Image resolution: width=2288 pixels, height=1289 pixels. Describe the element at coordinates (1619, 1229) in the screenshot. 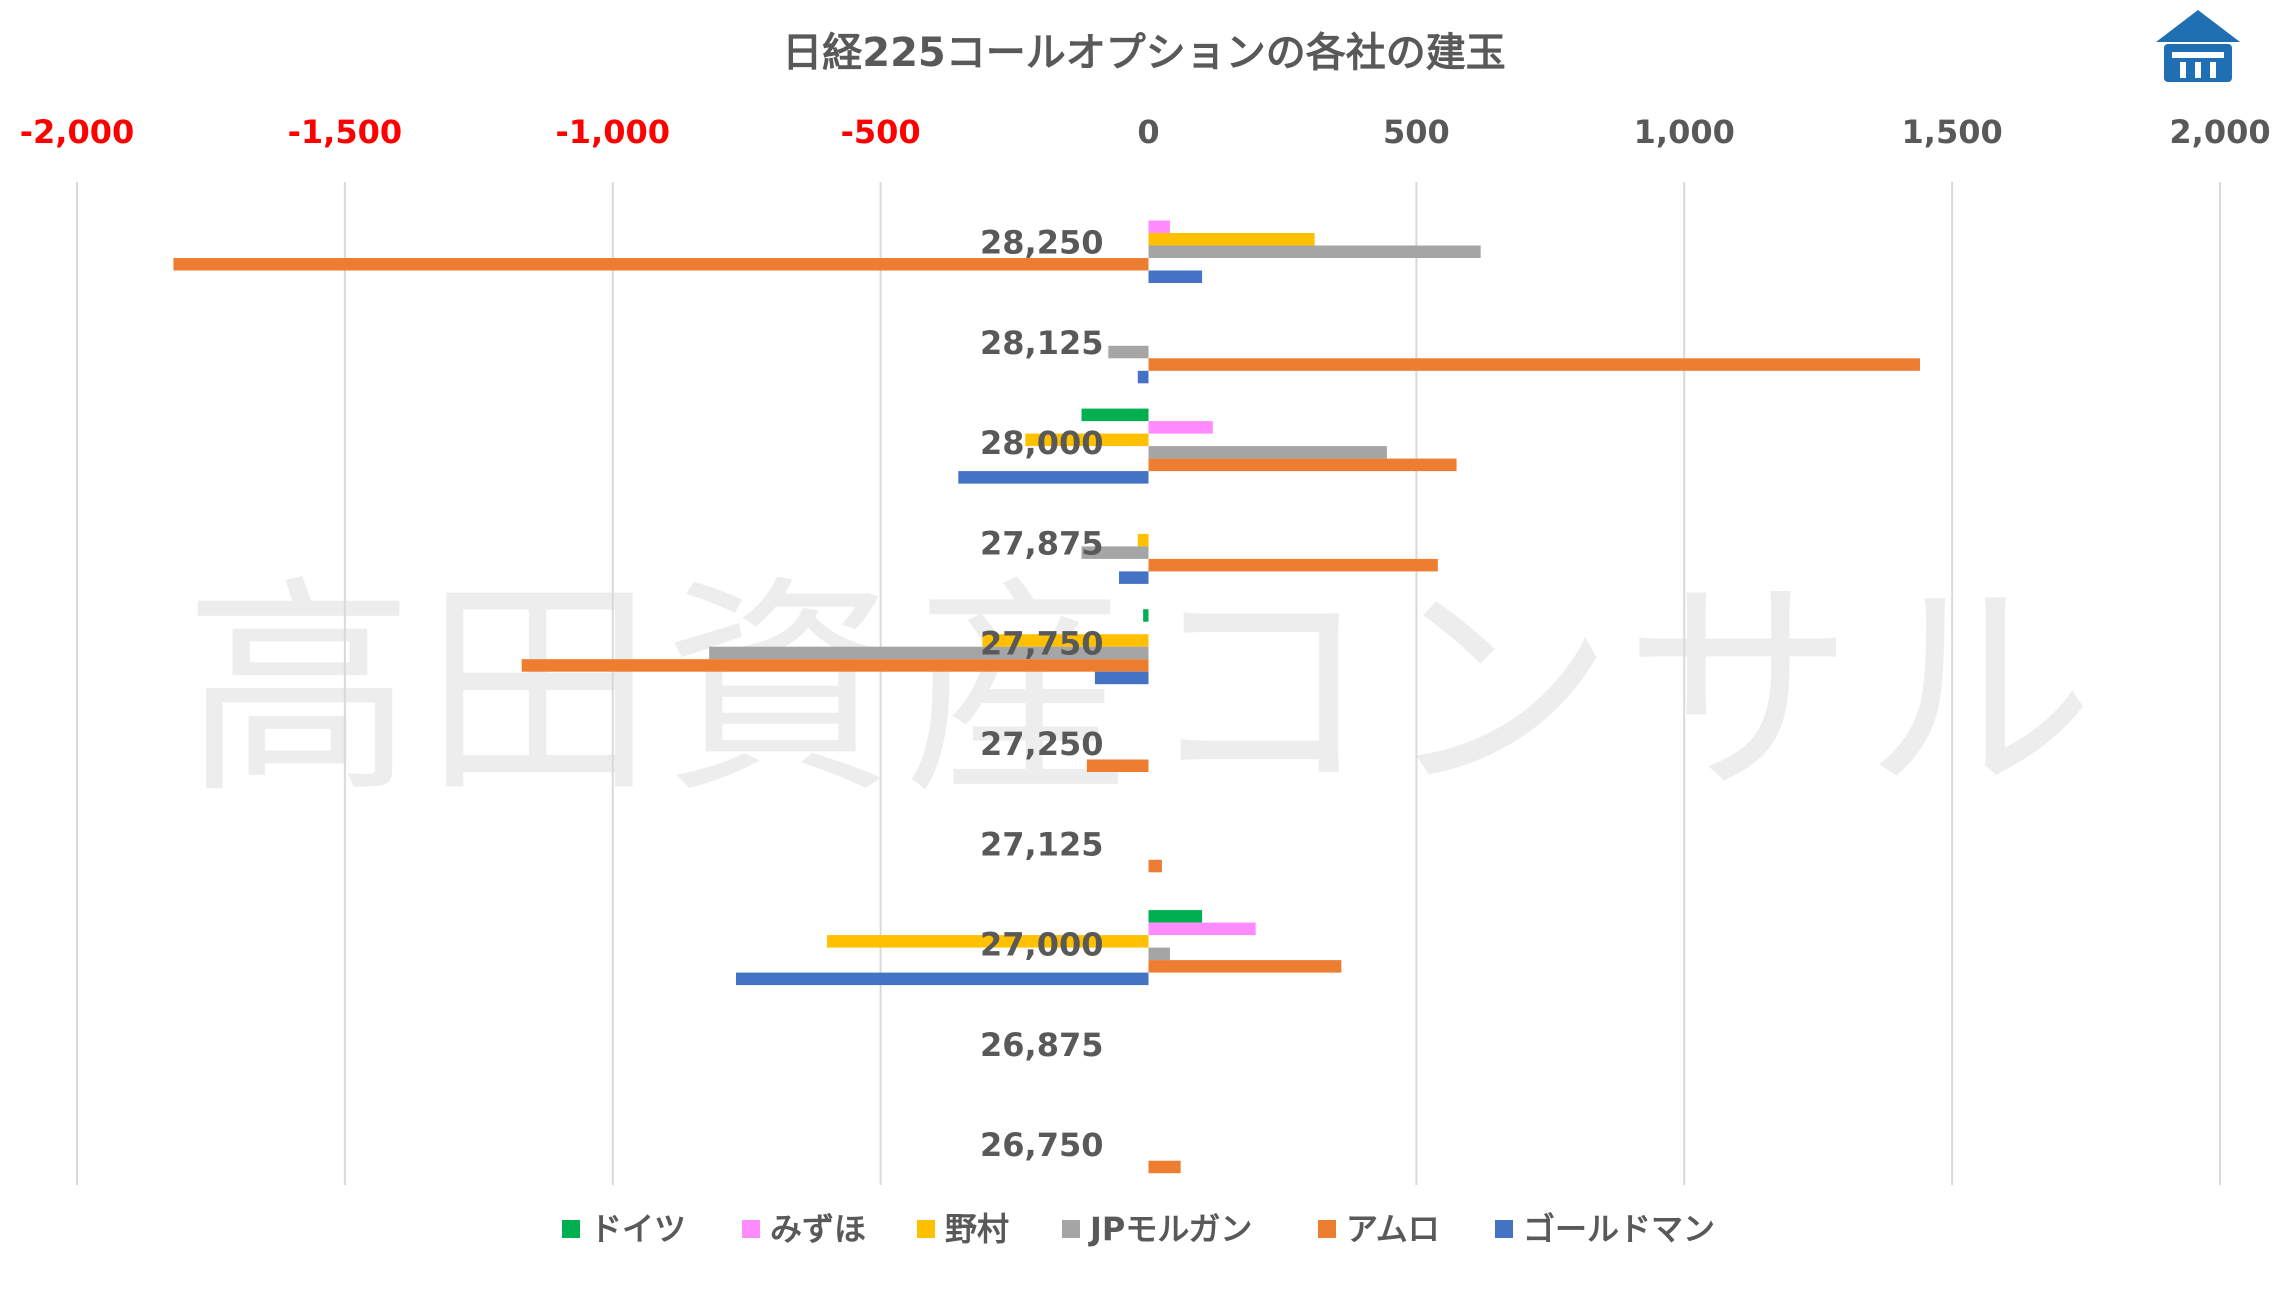

I see `legend-label: ゴールドマン` at that location.